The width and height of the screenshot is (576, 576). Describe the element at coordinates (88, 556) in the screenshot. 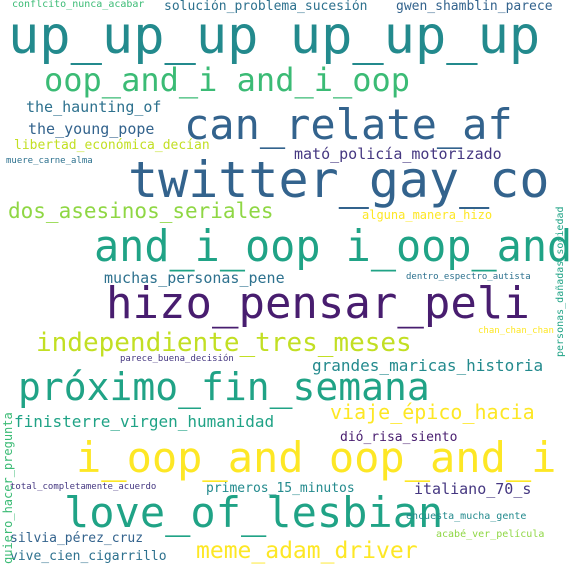

I see `word-vive-cien-cigarrillo: vive_cien_cigarrillo` at that location.